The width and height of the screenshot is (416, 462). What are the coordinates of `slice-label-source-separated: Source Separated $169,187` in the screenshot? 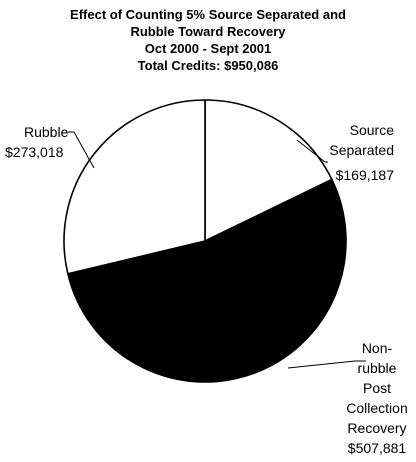 It's located at (361, 152).